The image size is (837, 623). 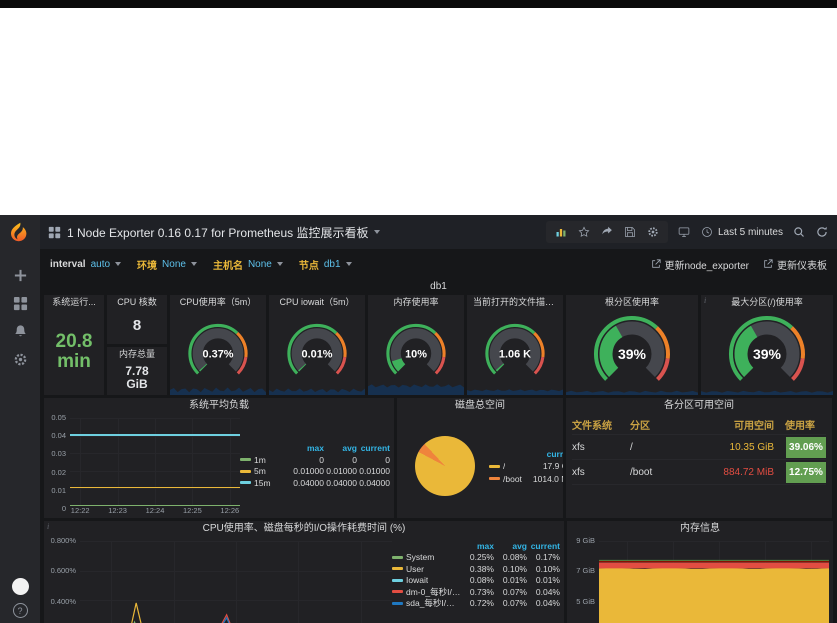 What do you see at coordinates (20, 610) in the screenshot?
I see `help-icon: ?` at bounding box center [20, 610].